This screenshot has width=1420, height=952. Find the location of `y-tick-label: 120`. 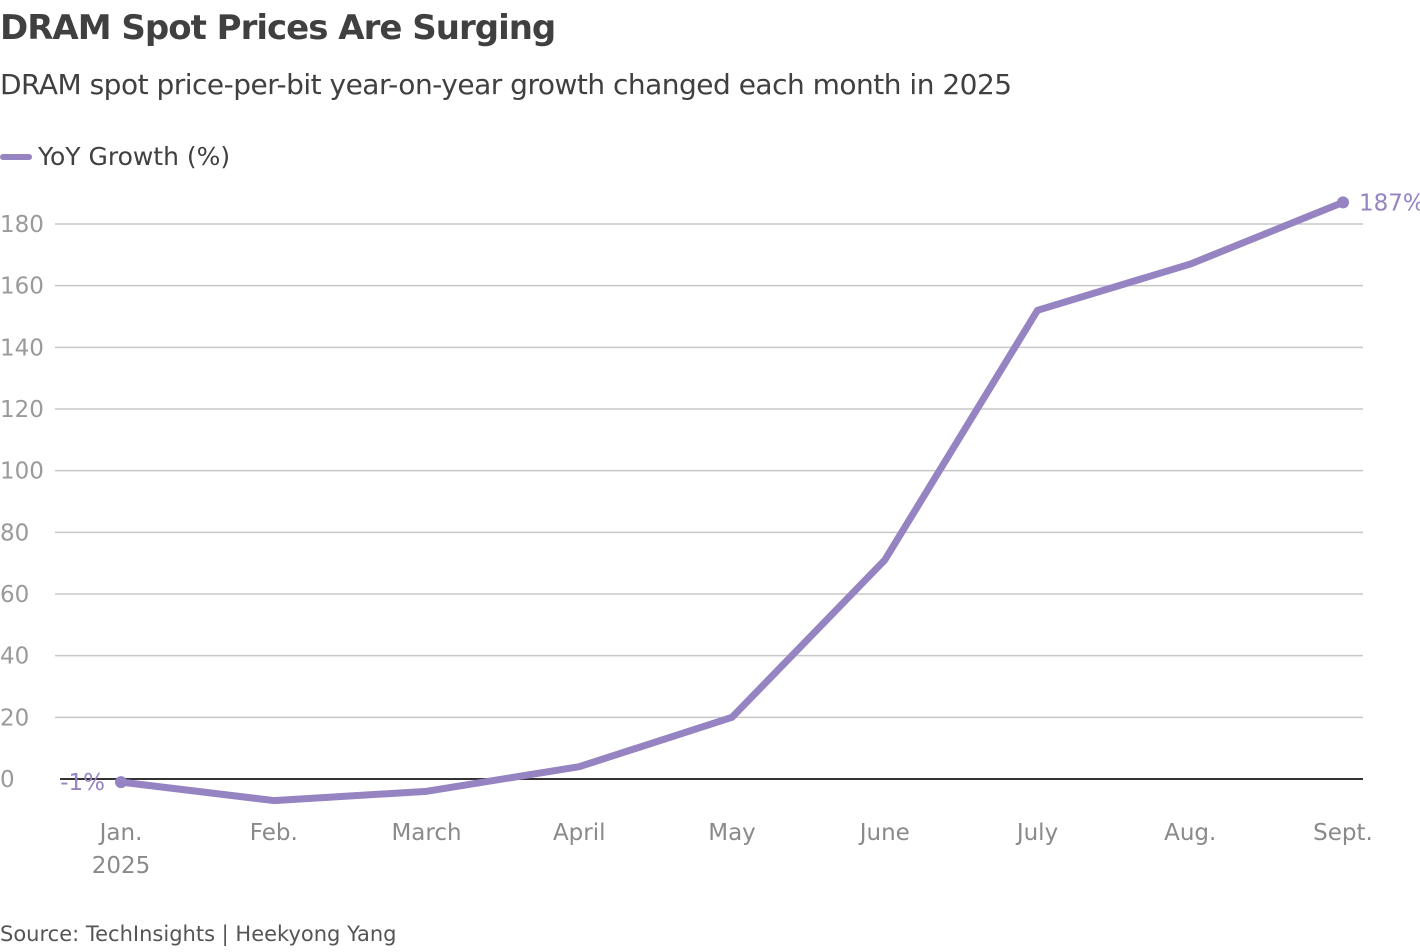

y-tick-label: 120 is located at coordinates (22, 410).